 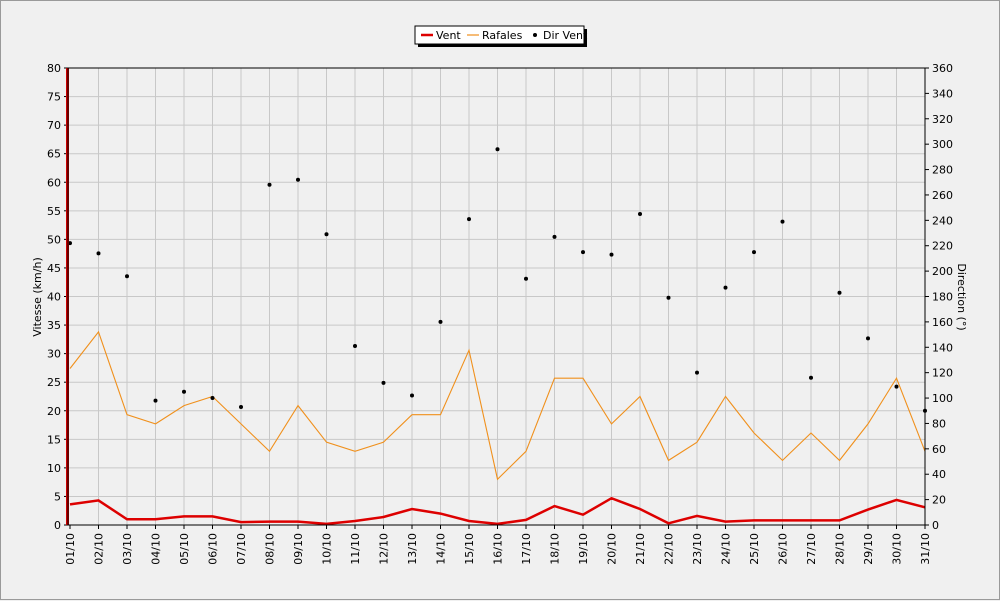 What do you see at coordinates (939, 474) in the screenshot?
I see `right-tick-label: 40` at bounding box center [939, 474].